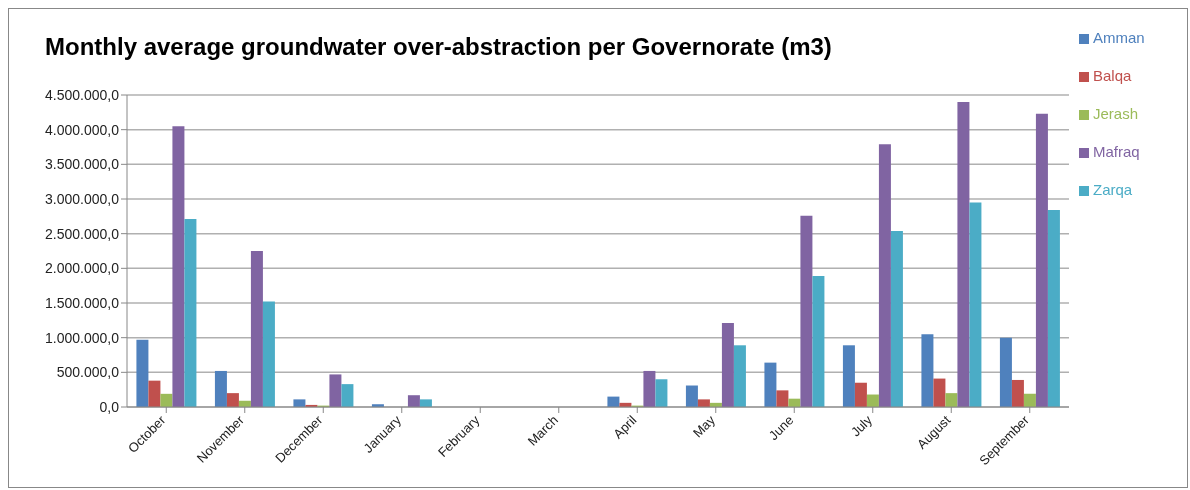 This screenshot has width=1190, height=490. Describe the element at coordinates (1112, 75) in the screenshot. I see `legend-label: Balqa` at that location.